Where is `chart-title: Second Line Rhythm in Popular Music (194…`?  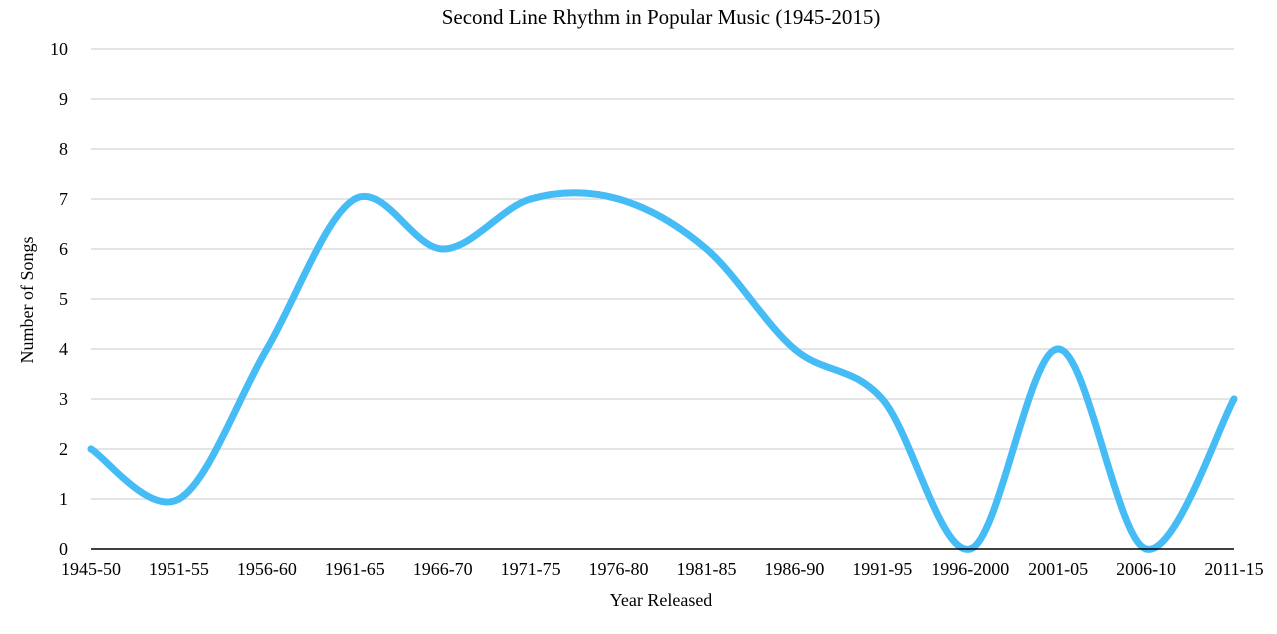
chart-title: Second Line Rhythm in Popular Music (194… is located at coordinates (661, 17).